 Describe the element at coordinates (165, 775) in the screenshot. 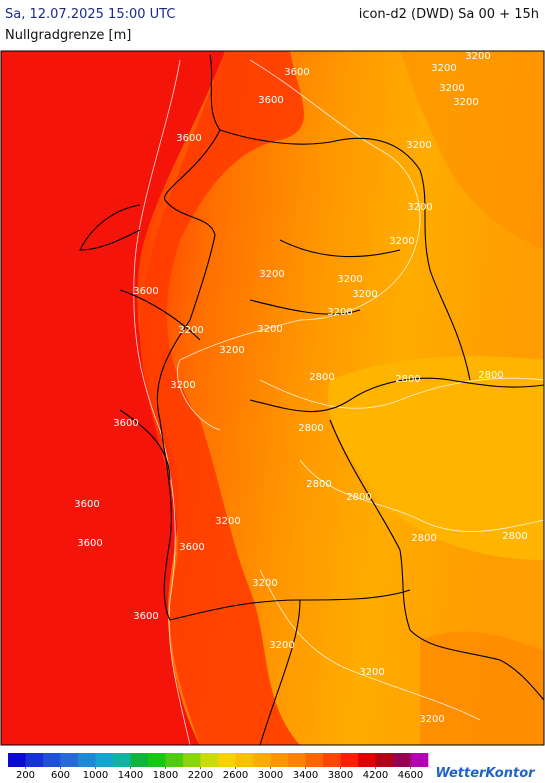

I see `legend-label: 1800` at that location.